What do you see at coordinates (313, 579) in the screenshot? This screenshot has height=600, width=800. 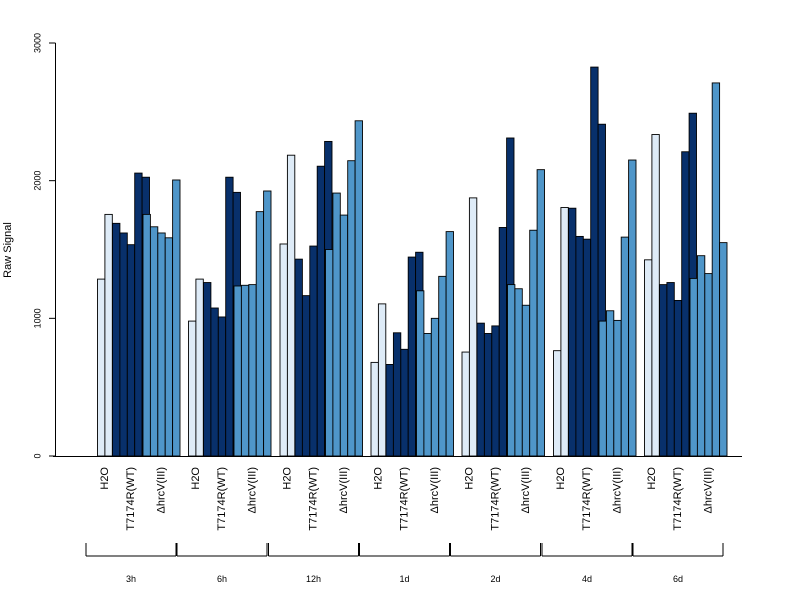 I see `group-label: 12h` at bounding box center [313, 579].